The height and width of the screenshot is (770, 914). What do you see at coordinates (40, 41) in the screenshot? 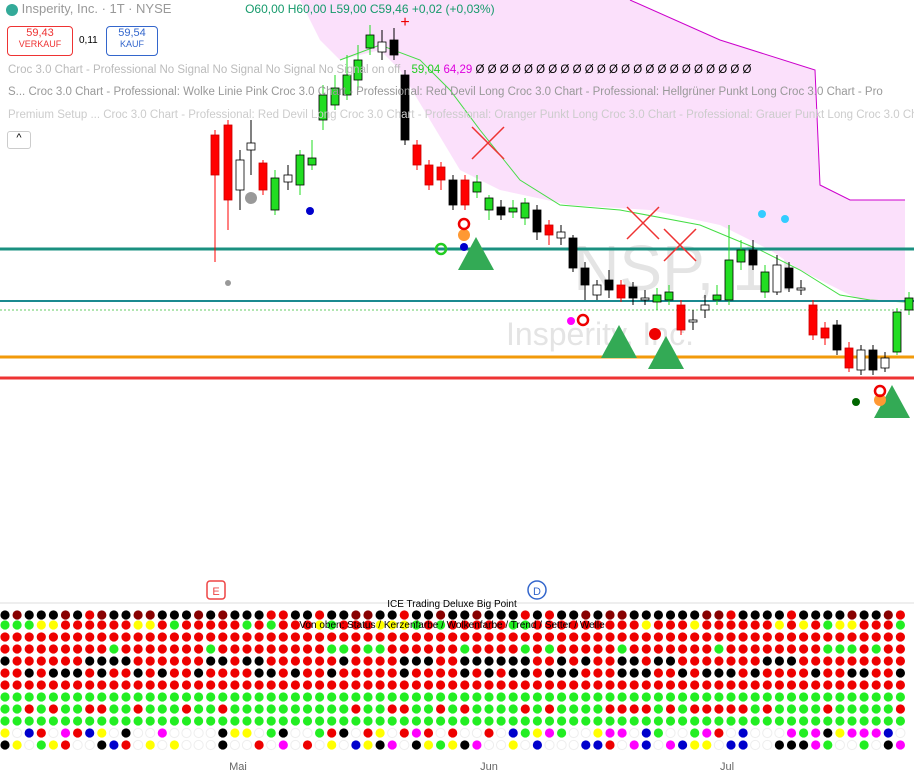
I see `sell-button: 59,43 VERKAUF` at bounding box center [40, 41].